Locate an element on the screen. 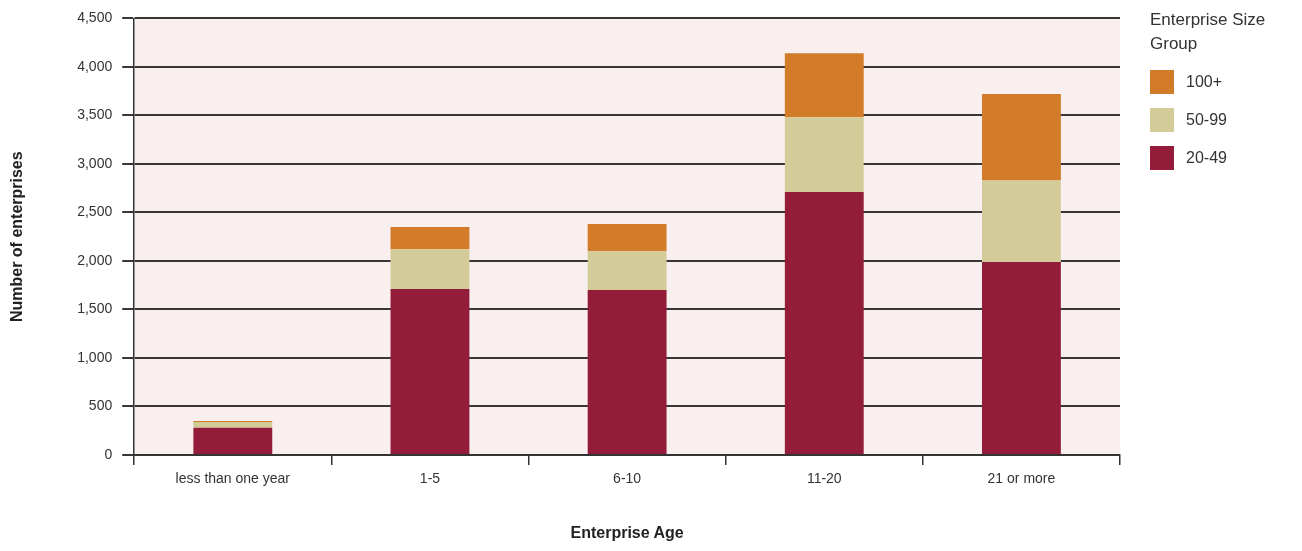  y-tick-label: 1,500 is located at coordinates (95, 308).